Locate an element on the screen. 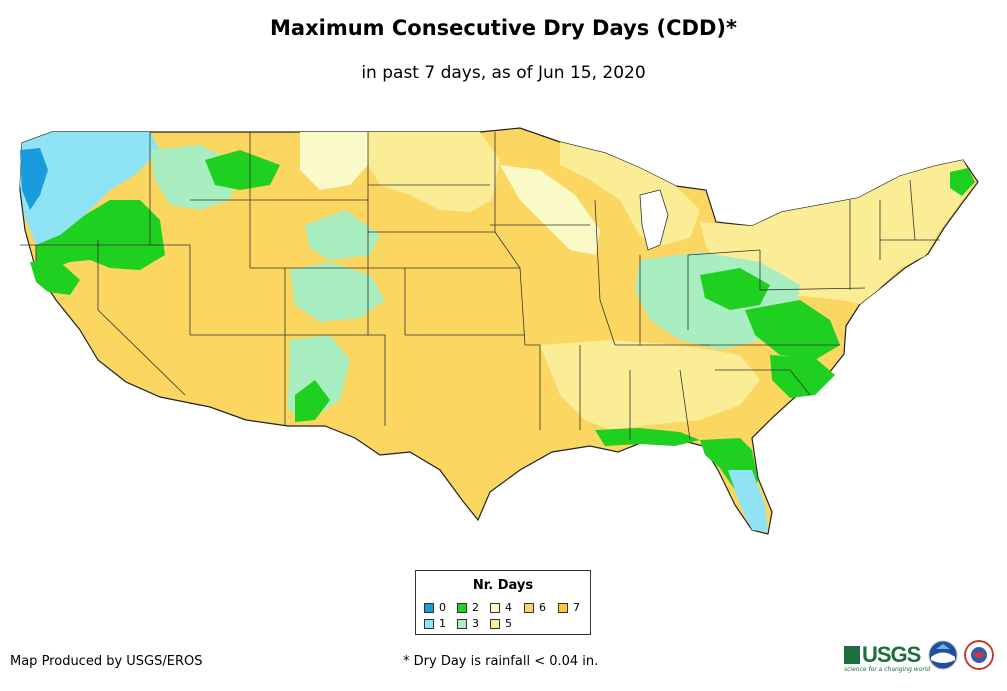 The width and height of the screenshot is (1007, 691). usgs-tagline: science for a changing world is located at coordinates (887, 669).